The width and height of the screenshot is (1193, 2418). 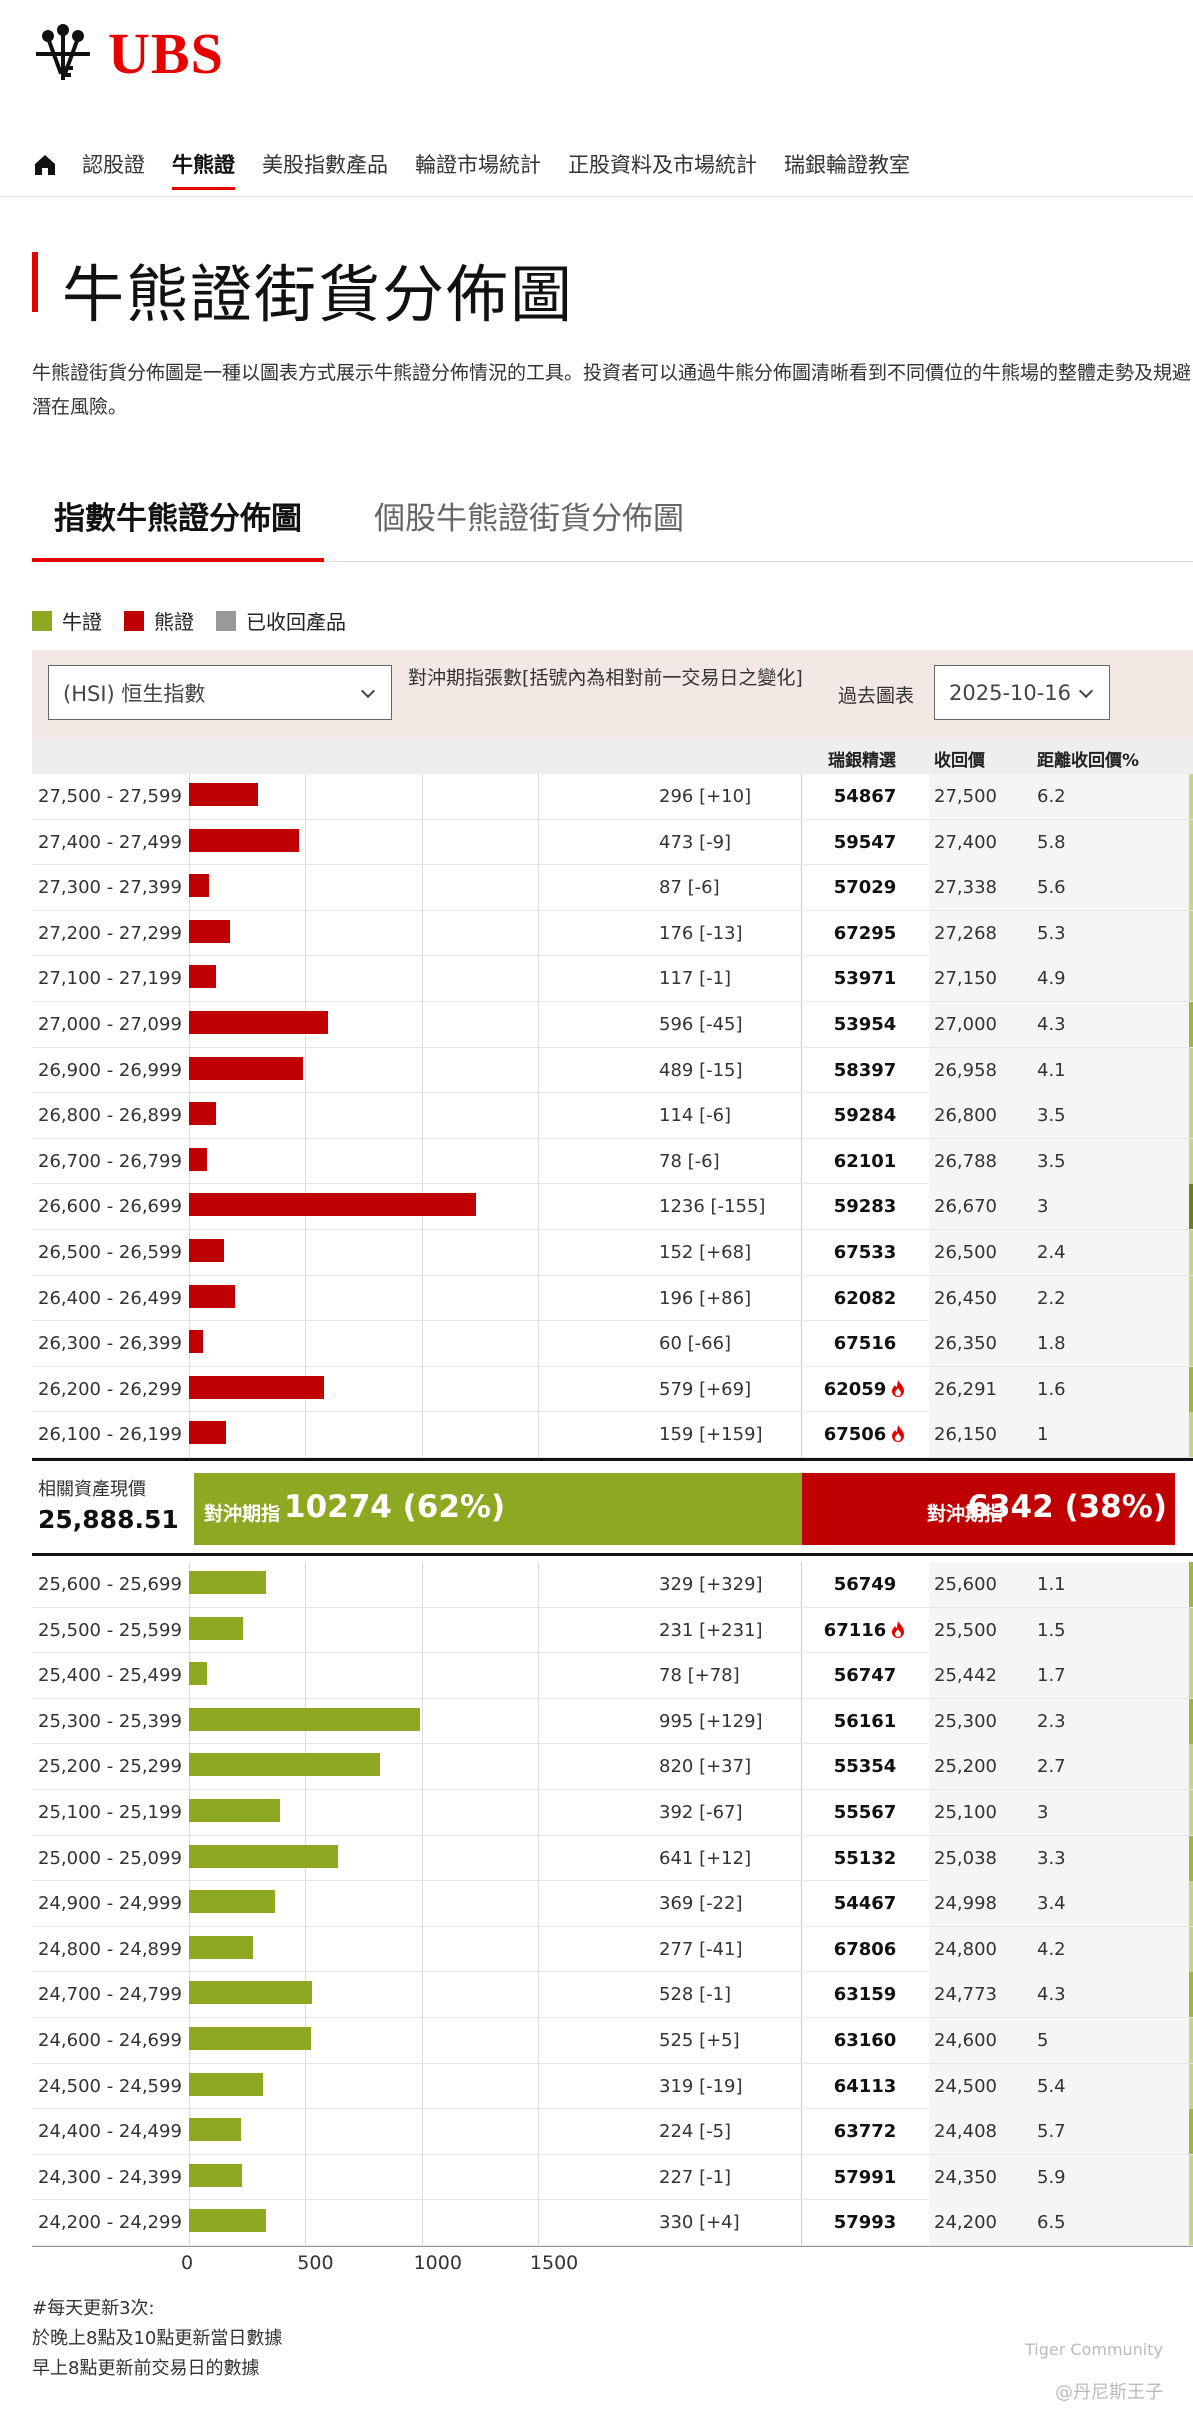 What do you see at coordinates (865, 2040) in the screenshot?
I see `warrant-code: 63160` at bounding box center [865, 2040].